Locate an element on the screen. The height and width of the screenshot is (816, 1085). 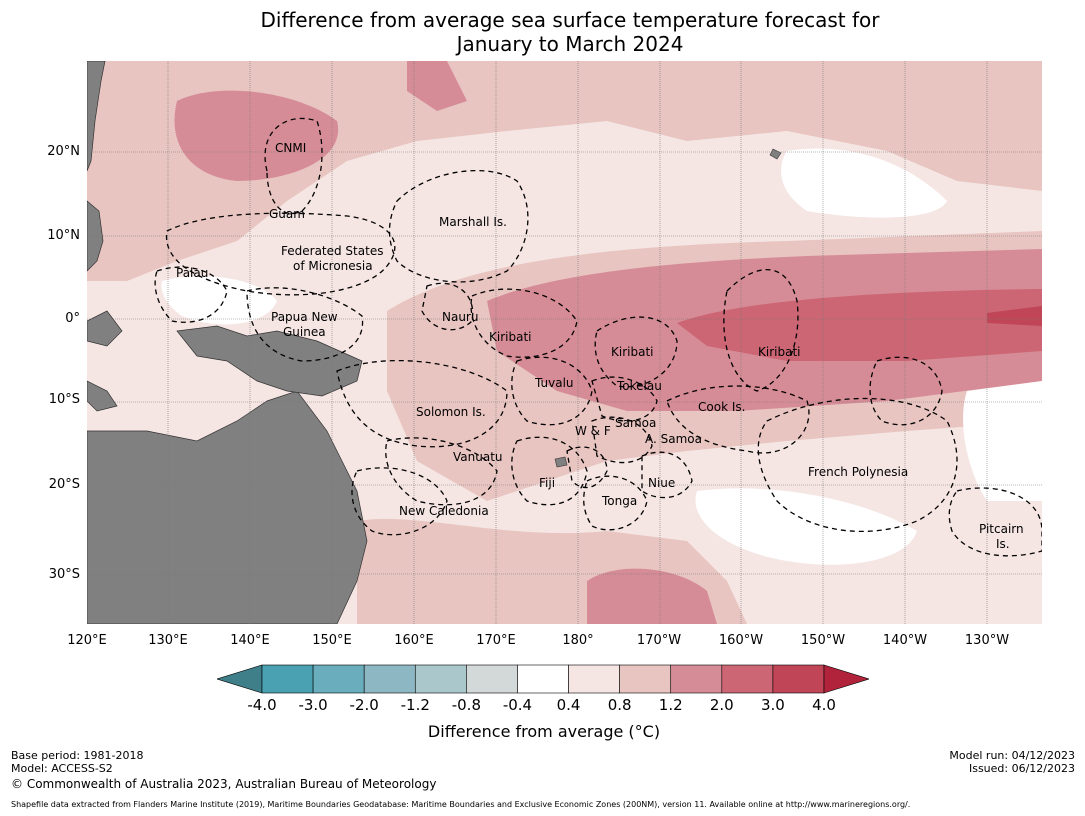
lat-label-30s: 30°S is located at coordinates (64, 574).